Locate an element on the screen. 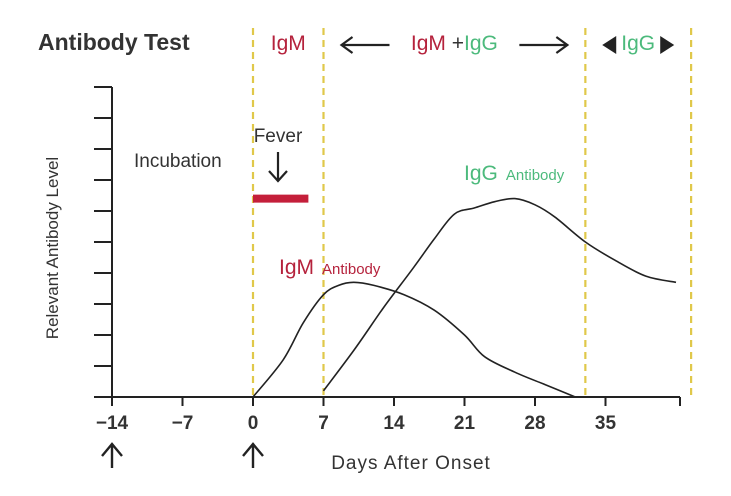  igm-curve is located at coordinates (414, 339).